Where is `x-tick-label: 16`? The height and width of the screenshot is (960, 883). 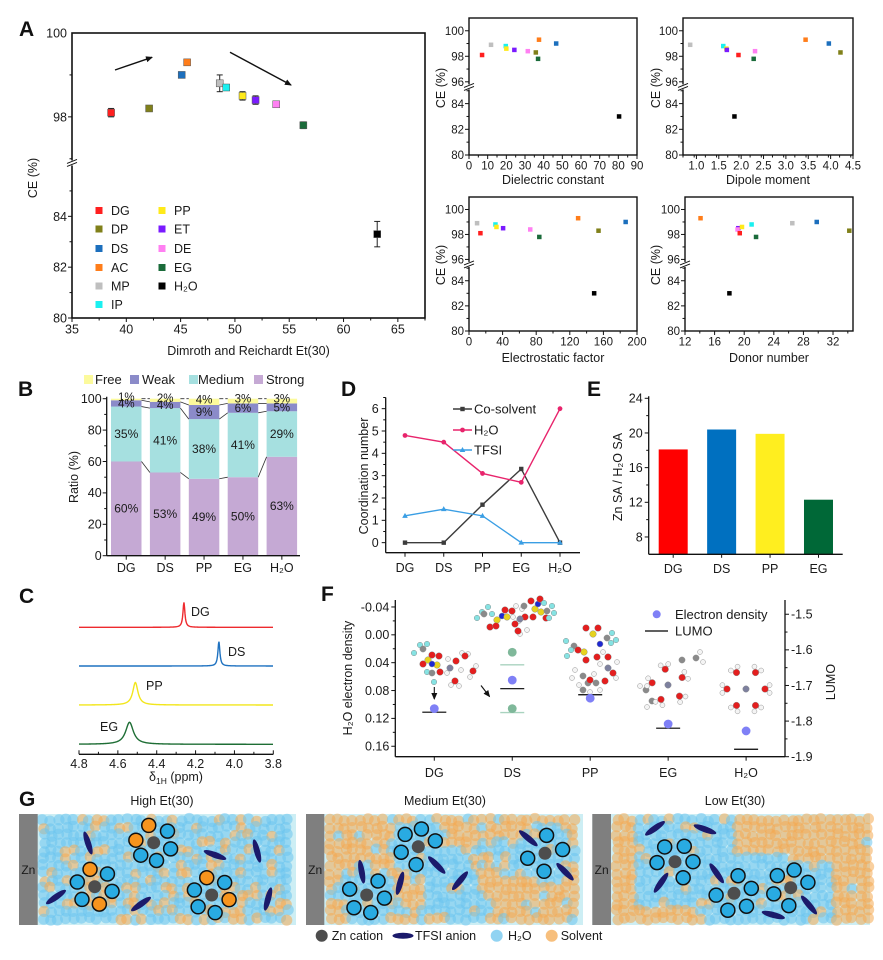
x-tick-label: 16 is located at coordinates (714, 343).